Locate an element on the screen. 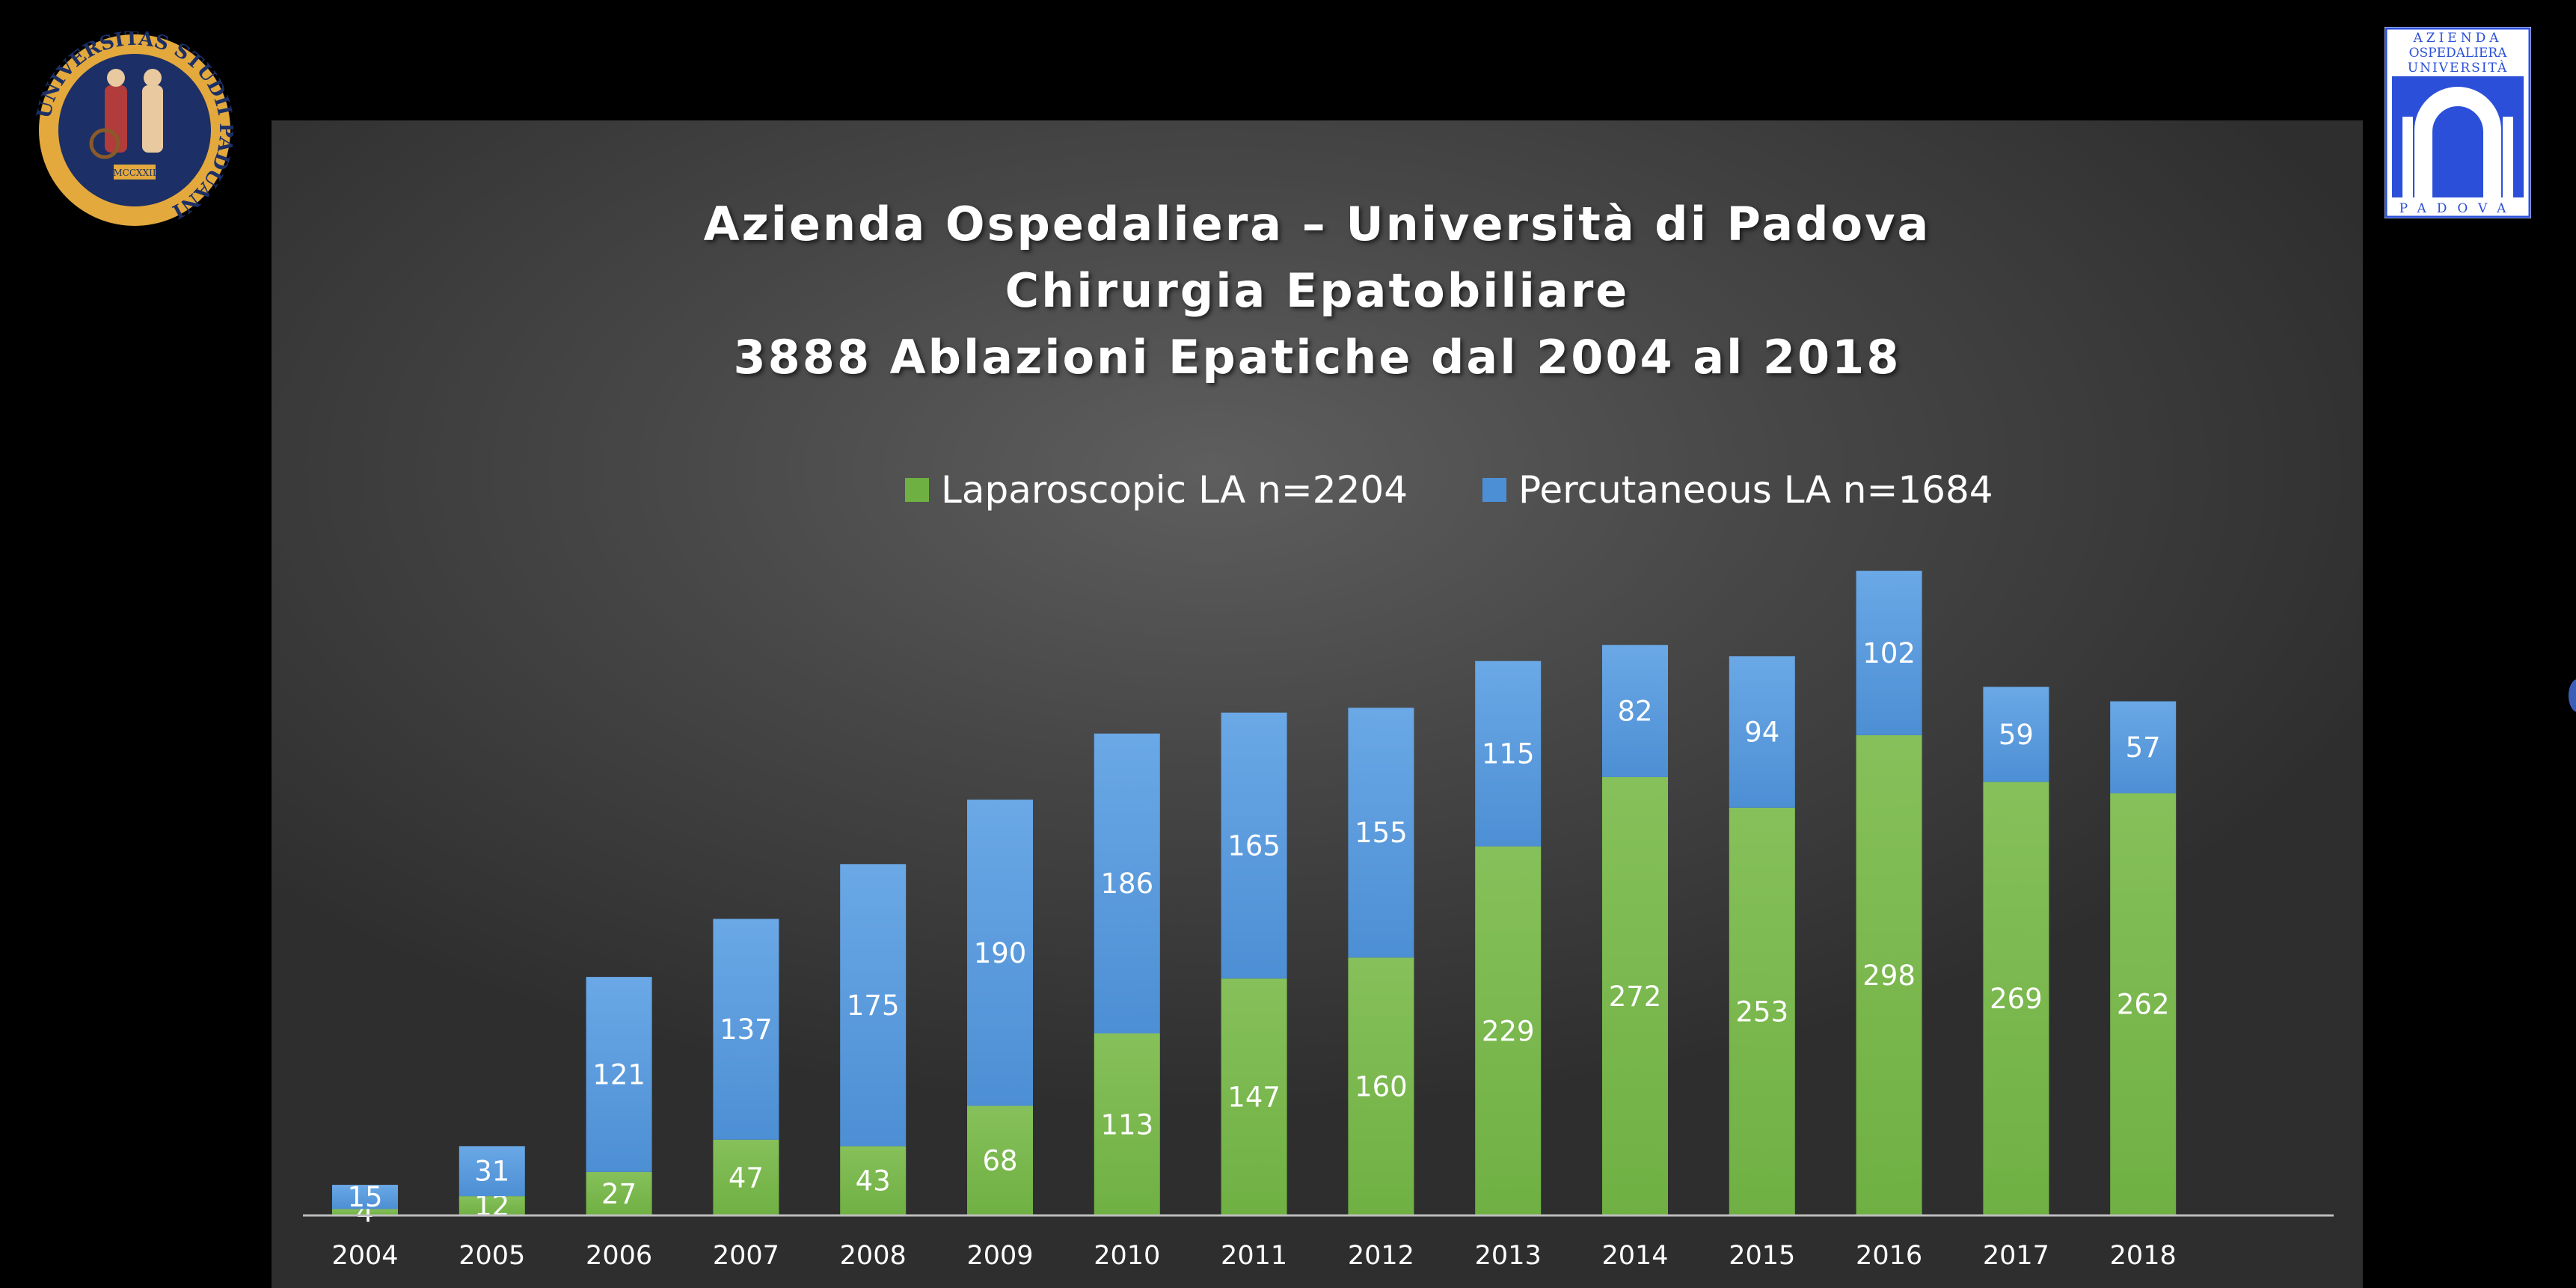 The height and width of the screenshot is (1288, 2576). data-label-laparoscopic-2006: 27 is located at coordinates (619, 1194).